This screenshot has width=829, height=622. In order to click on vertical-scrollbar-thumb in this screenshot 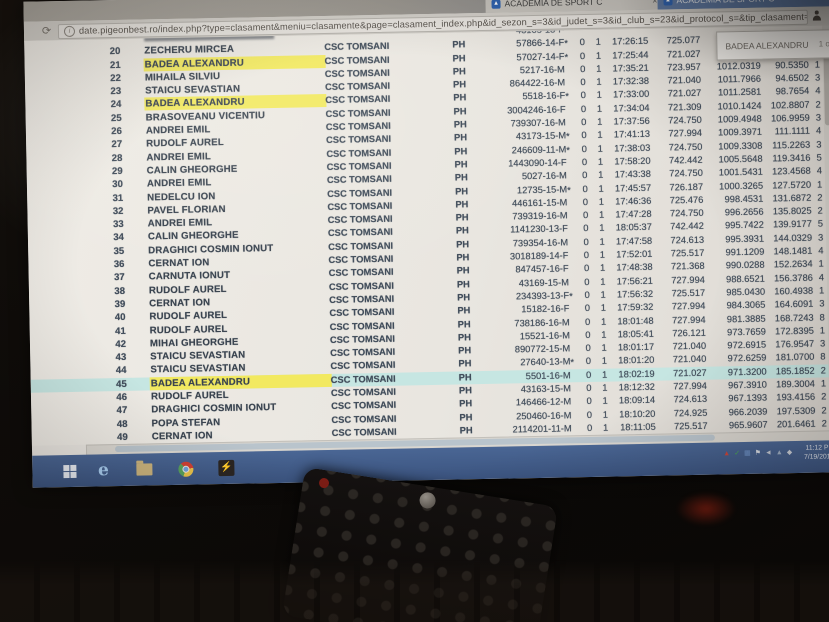, I will do `click(826, 90)`.